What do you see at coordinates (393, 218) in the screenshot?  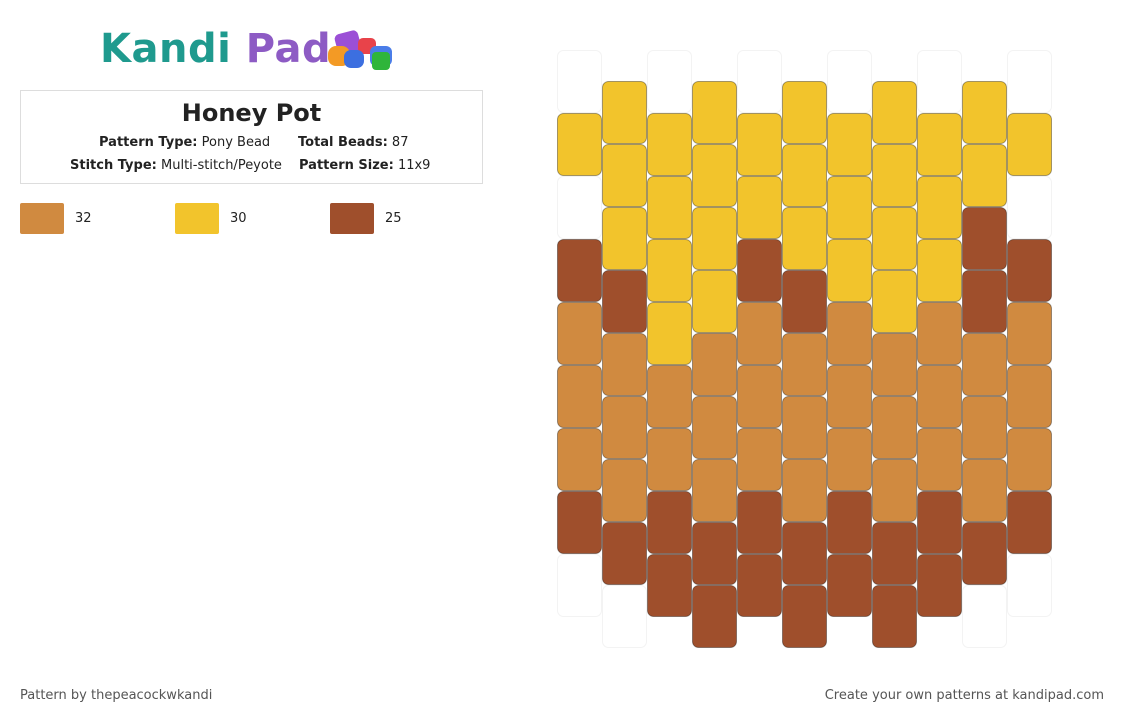 I see `bead-count: 25` at bounding box center [393, 218].